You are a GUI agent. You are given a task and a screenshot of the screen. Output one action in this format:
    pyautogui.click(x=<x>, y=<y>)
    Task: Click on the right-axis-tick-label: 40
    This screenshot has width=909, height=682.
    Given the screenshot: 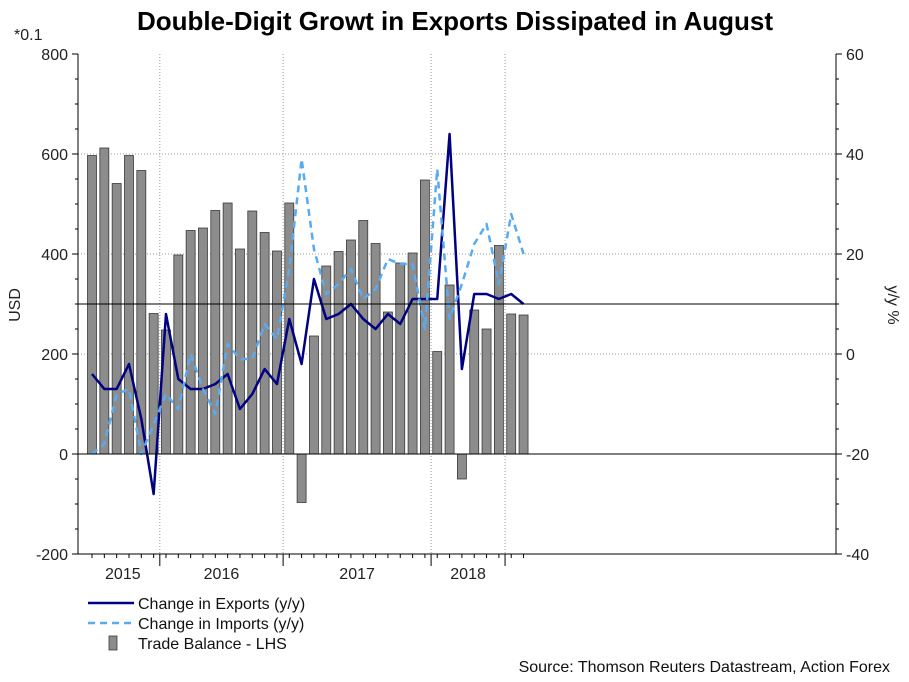 What is the action you would take?
    pyautogui.click(x=855, y=155)
    